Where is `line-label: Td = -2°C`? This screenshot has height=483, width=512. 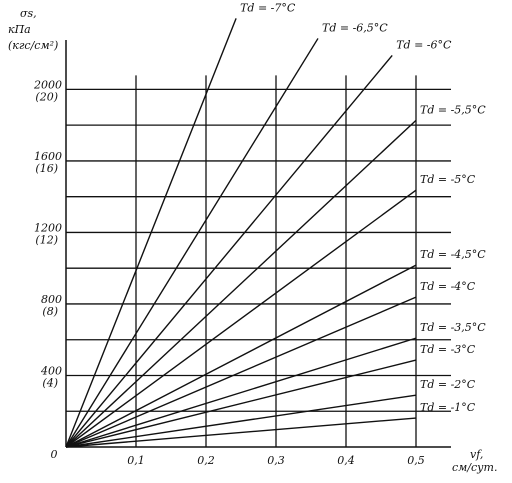 line-label: Td = -2°C is located at coordinates (448, 384).